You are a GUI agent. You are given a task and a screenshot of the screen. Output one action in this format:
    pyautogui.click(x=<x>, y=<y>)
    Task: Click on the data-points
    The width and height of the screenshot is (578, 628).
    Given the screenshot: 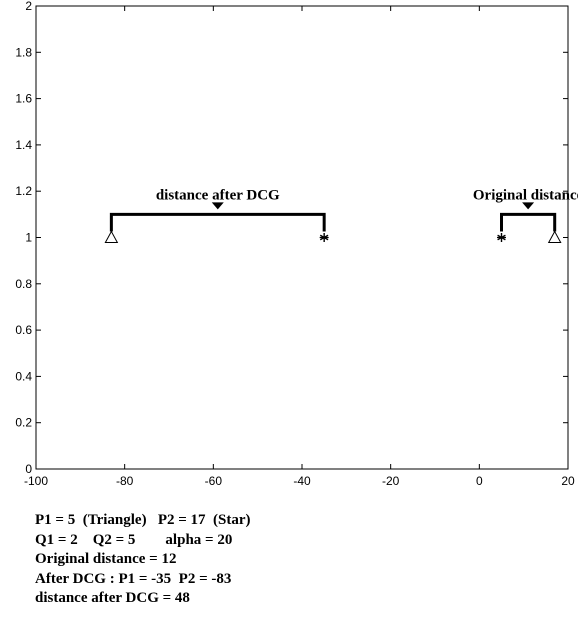 What is the action you would take?
    pyautogui.click(x=333, y=236)
    